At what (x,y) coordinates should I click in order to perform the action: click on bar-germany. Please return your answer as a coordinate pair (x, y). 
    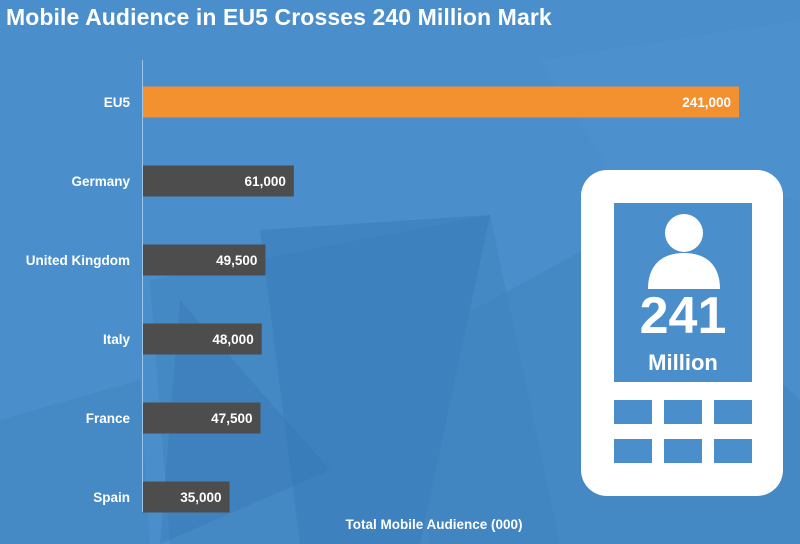
    Looking at the image, I should click on (218, 181).